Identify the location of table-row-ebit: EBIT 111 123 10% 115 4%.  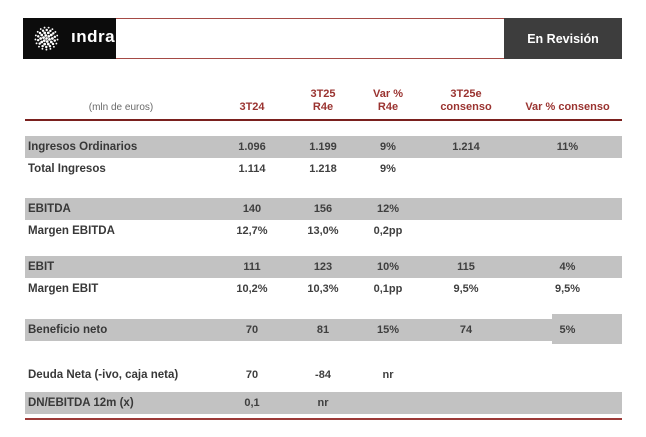
(323, 267).